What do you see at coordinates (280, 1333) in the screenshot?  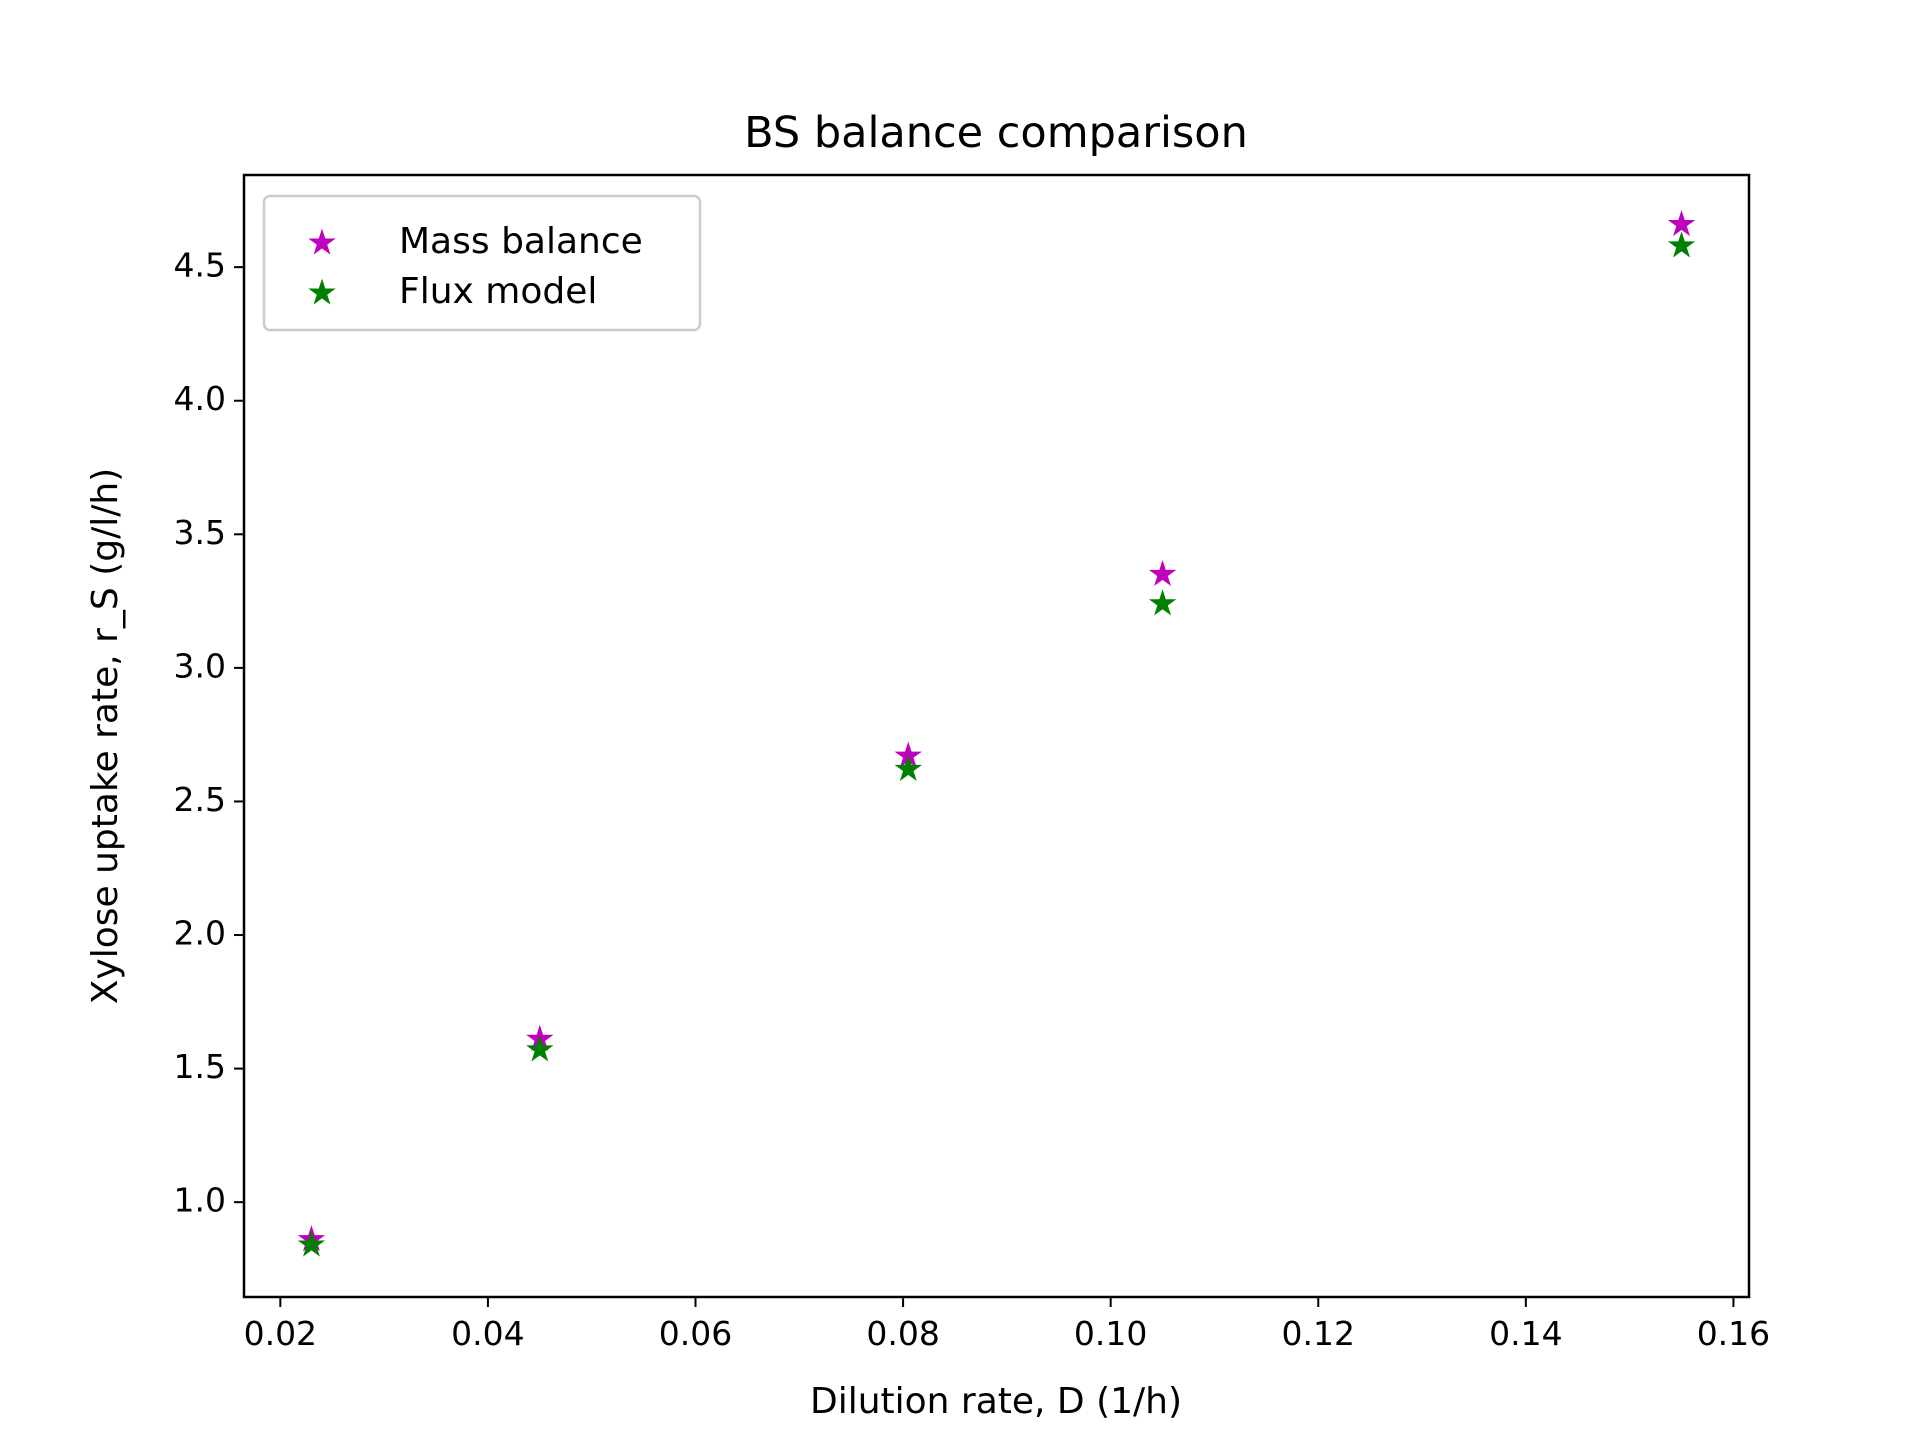 I see `x-tick-label: 0.02` at bounding box center [280, 1333].